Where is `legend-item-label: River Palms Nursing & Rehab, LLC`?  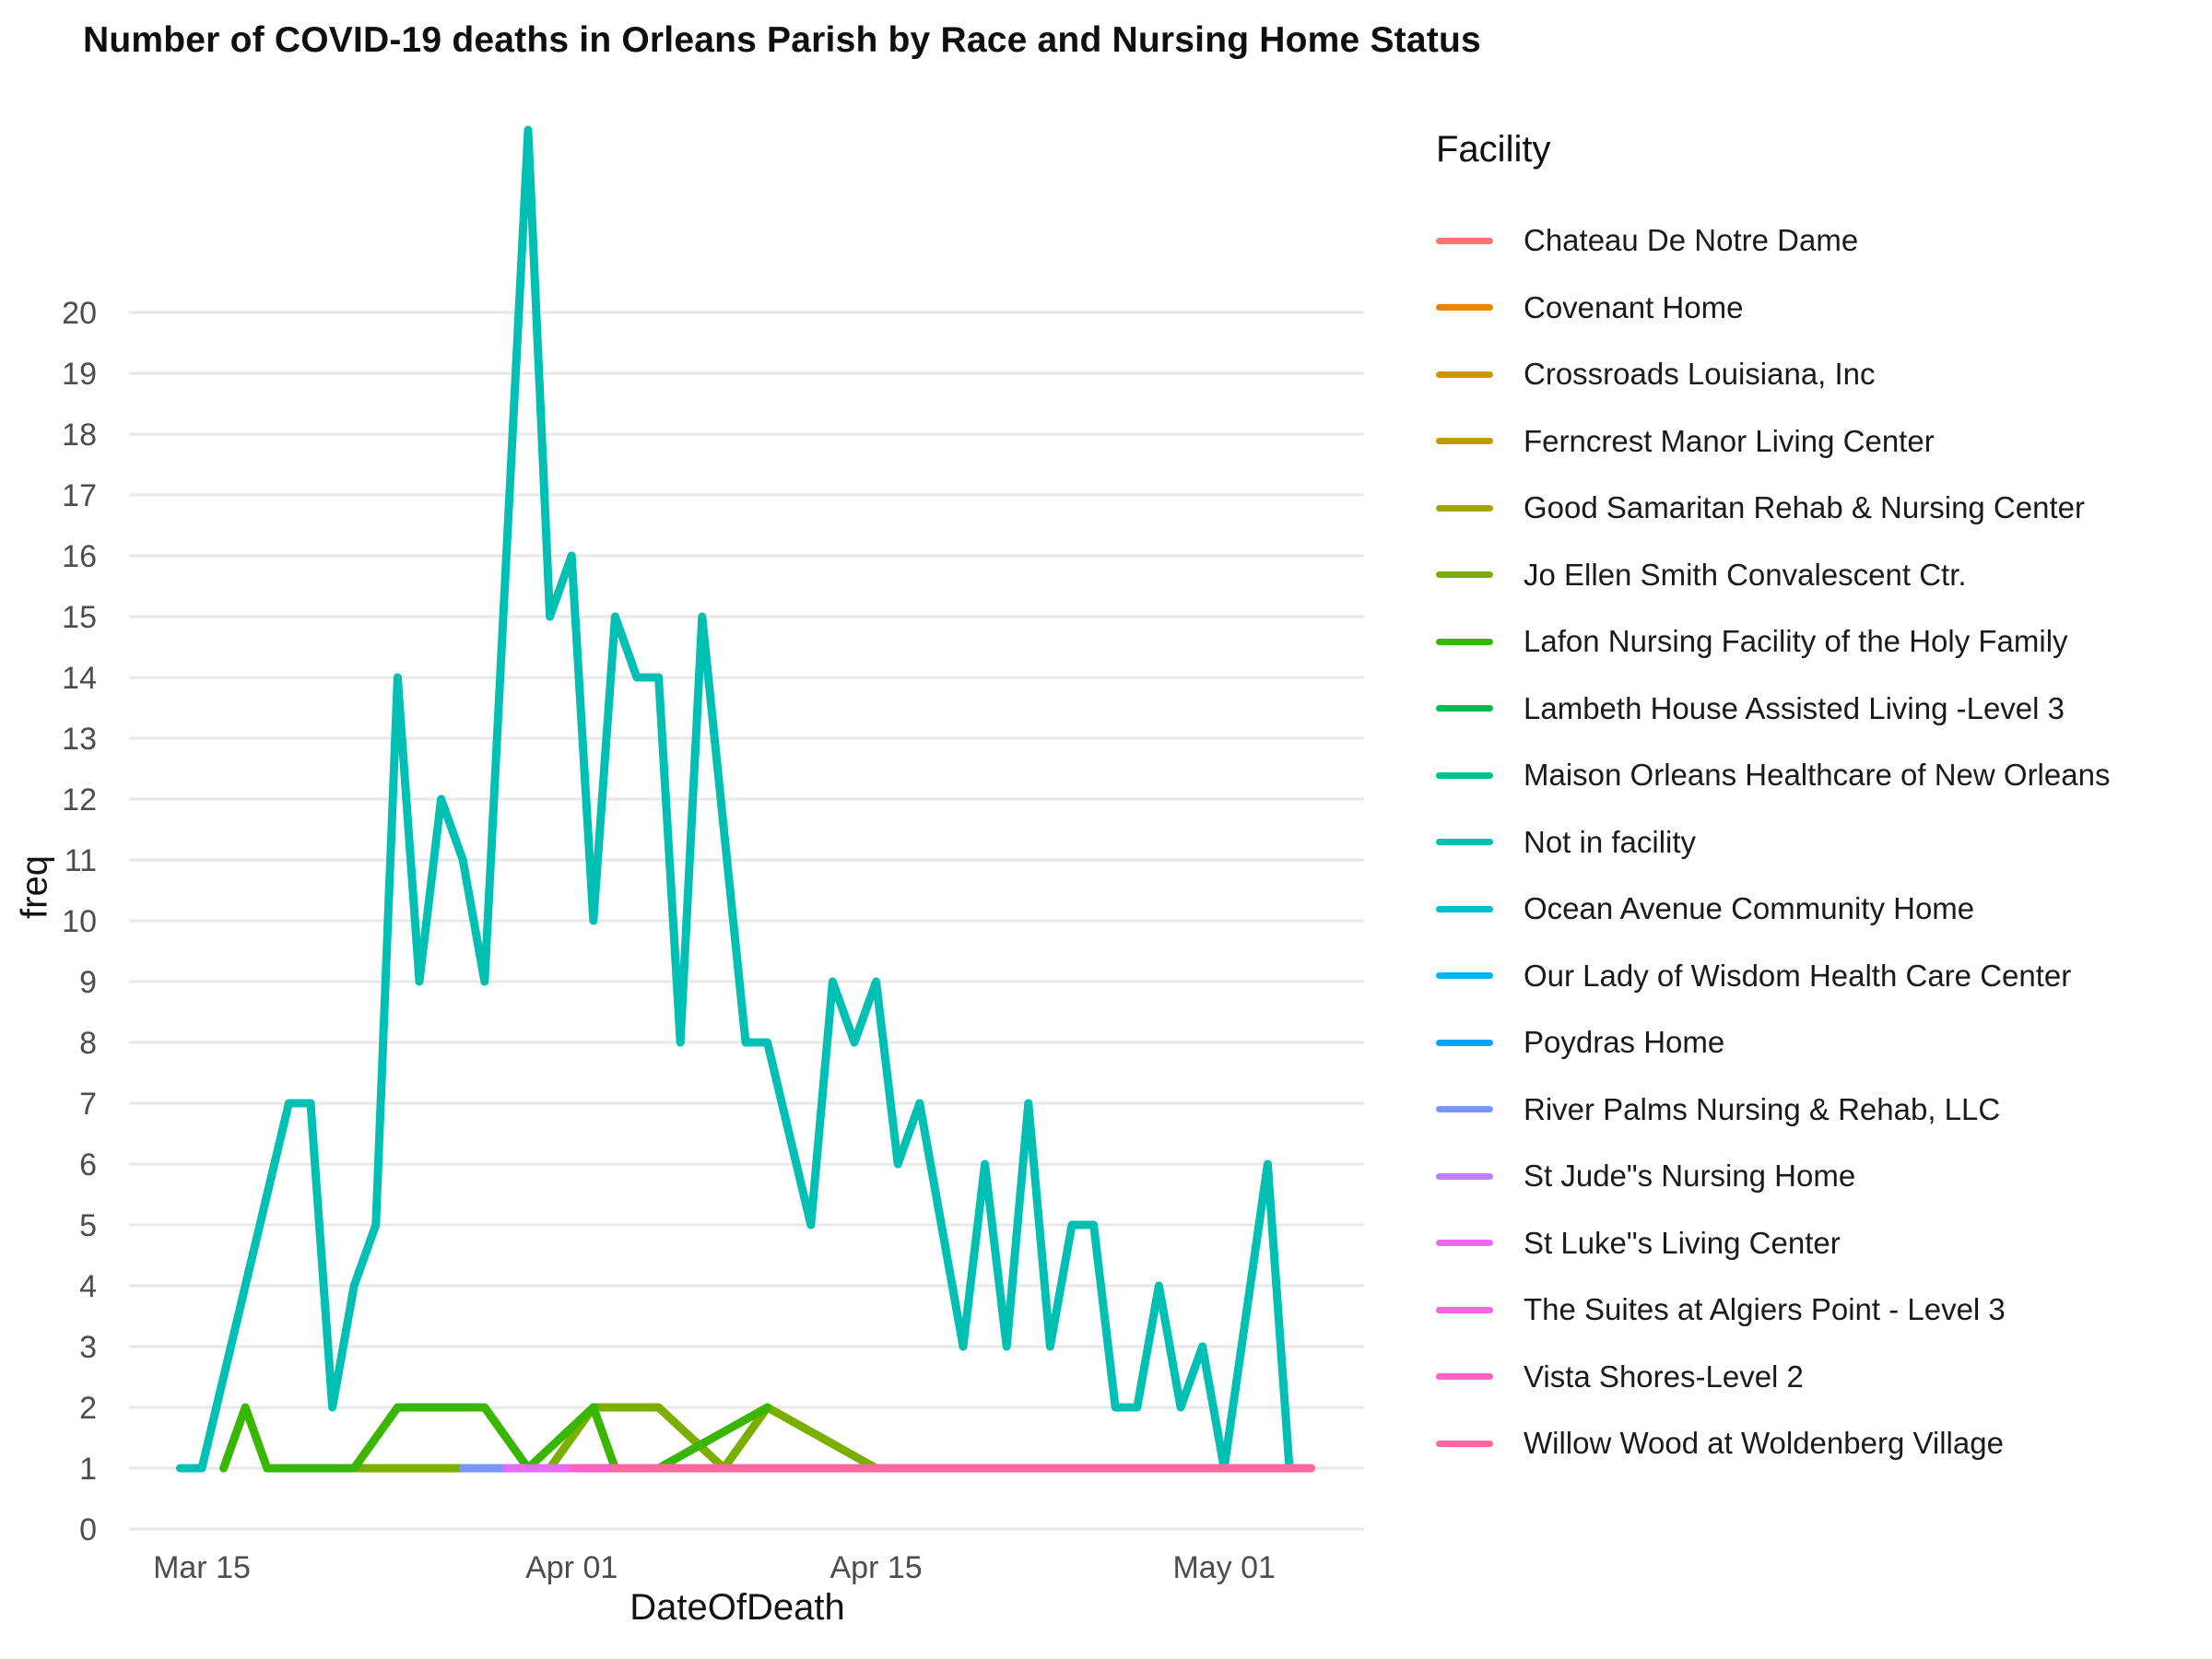
legend-item-label: River Palms Nursing & Rehab, LLC is located at coordinates (1762, 1108).